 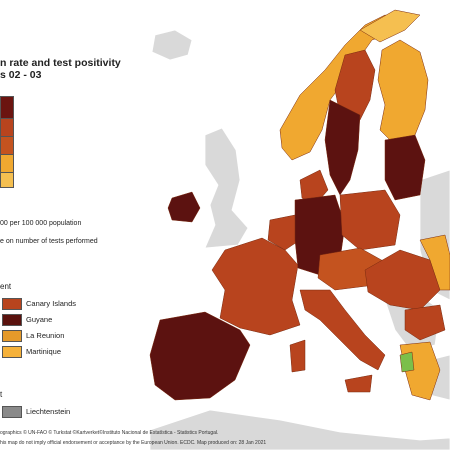 What do you see at coordinates (256, 286) in the screenshot?
I see `france-region` at bounding box center [256, 286].